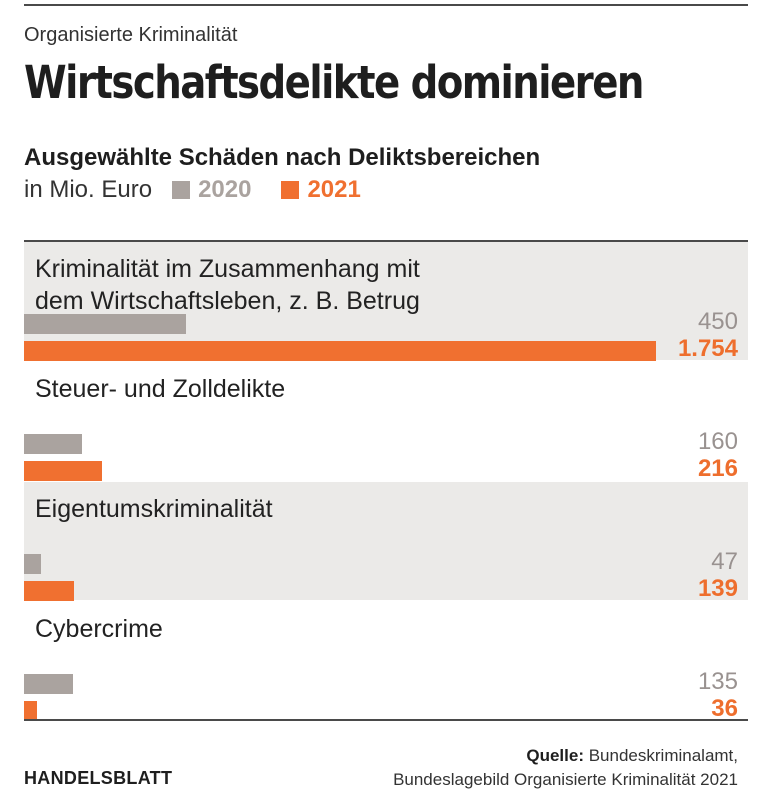 Image resolution: width=760 pixels, height=808 pixels. Describe the element at coordinates (555, 755) in the screenshot. I see `source-label: Quelle:` at that location.